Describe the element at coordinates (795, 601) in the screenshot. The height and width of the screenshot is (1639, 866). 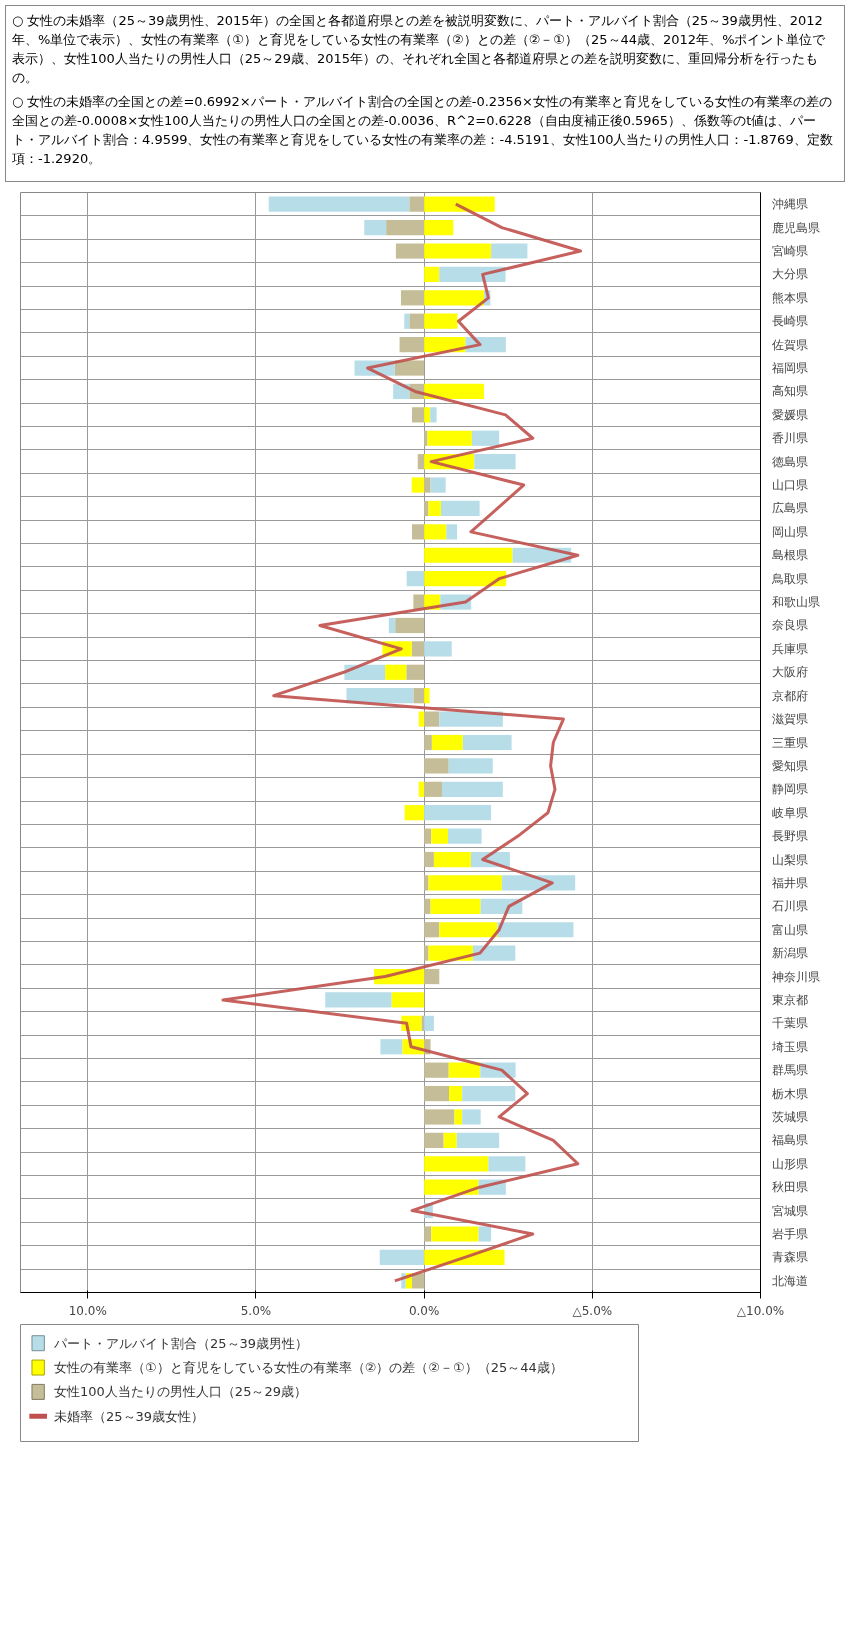
I see `y-tick-label: 和歌山県` at that location.